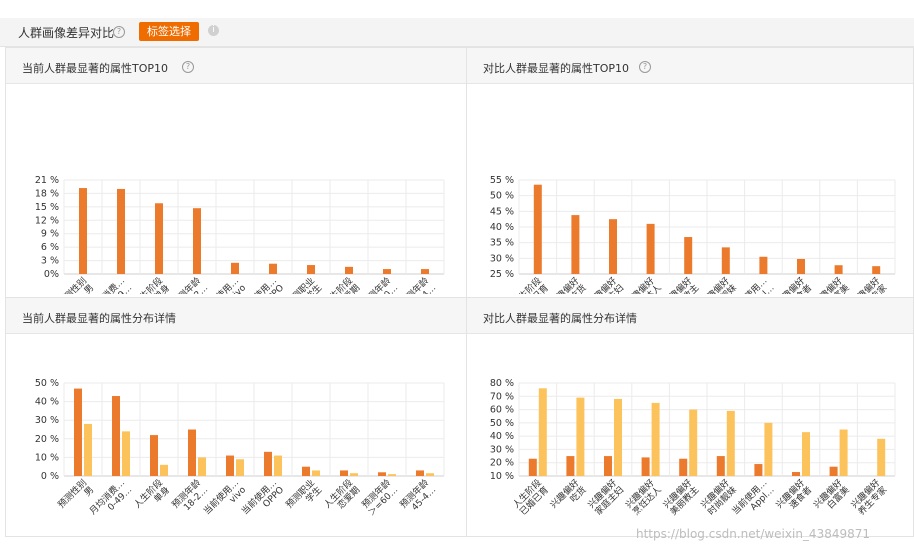 Image resolution: width=914 pixels, height=551 pixels. Describe the element at coordinates (151, 497) in the screenshot. I see `x-tick-label: 人生阶段单身` at that location.